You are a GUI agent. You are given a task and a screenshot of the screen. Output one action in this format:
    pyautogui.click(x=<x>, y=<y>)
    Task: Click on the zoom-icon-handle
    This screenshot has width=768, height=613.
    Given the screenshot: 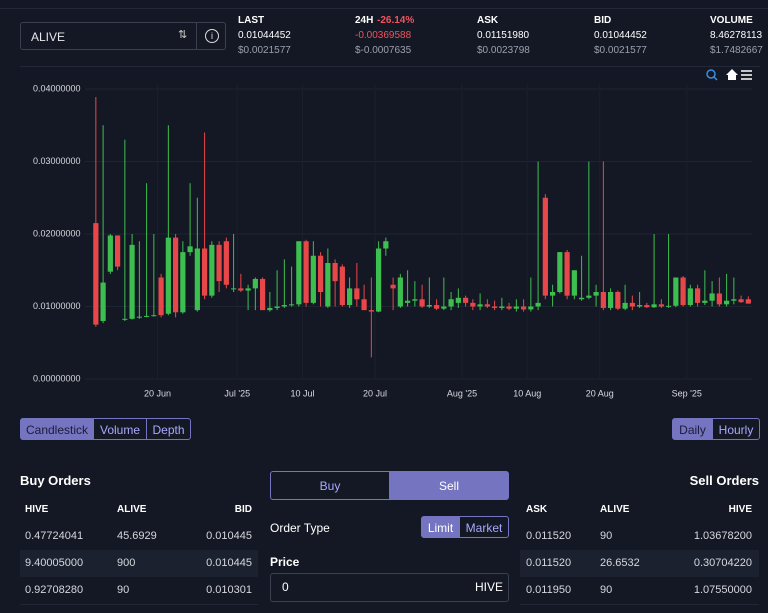 What is the action you would take?
    pyautogui.click(x=715, y=78)
    